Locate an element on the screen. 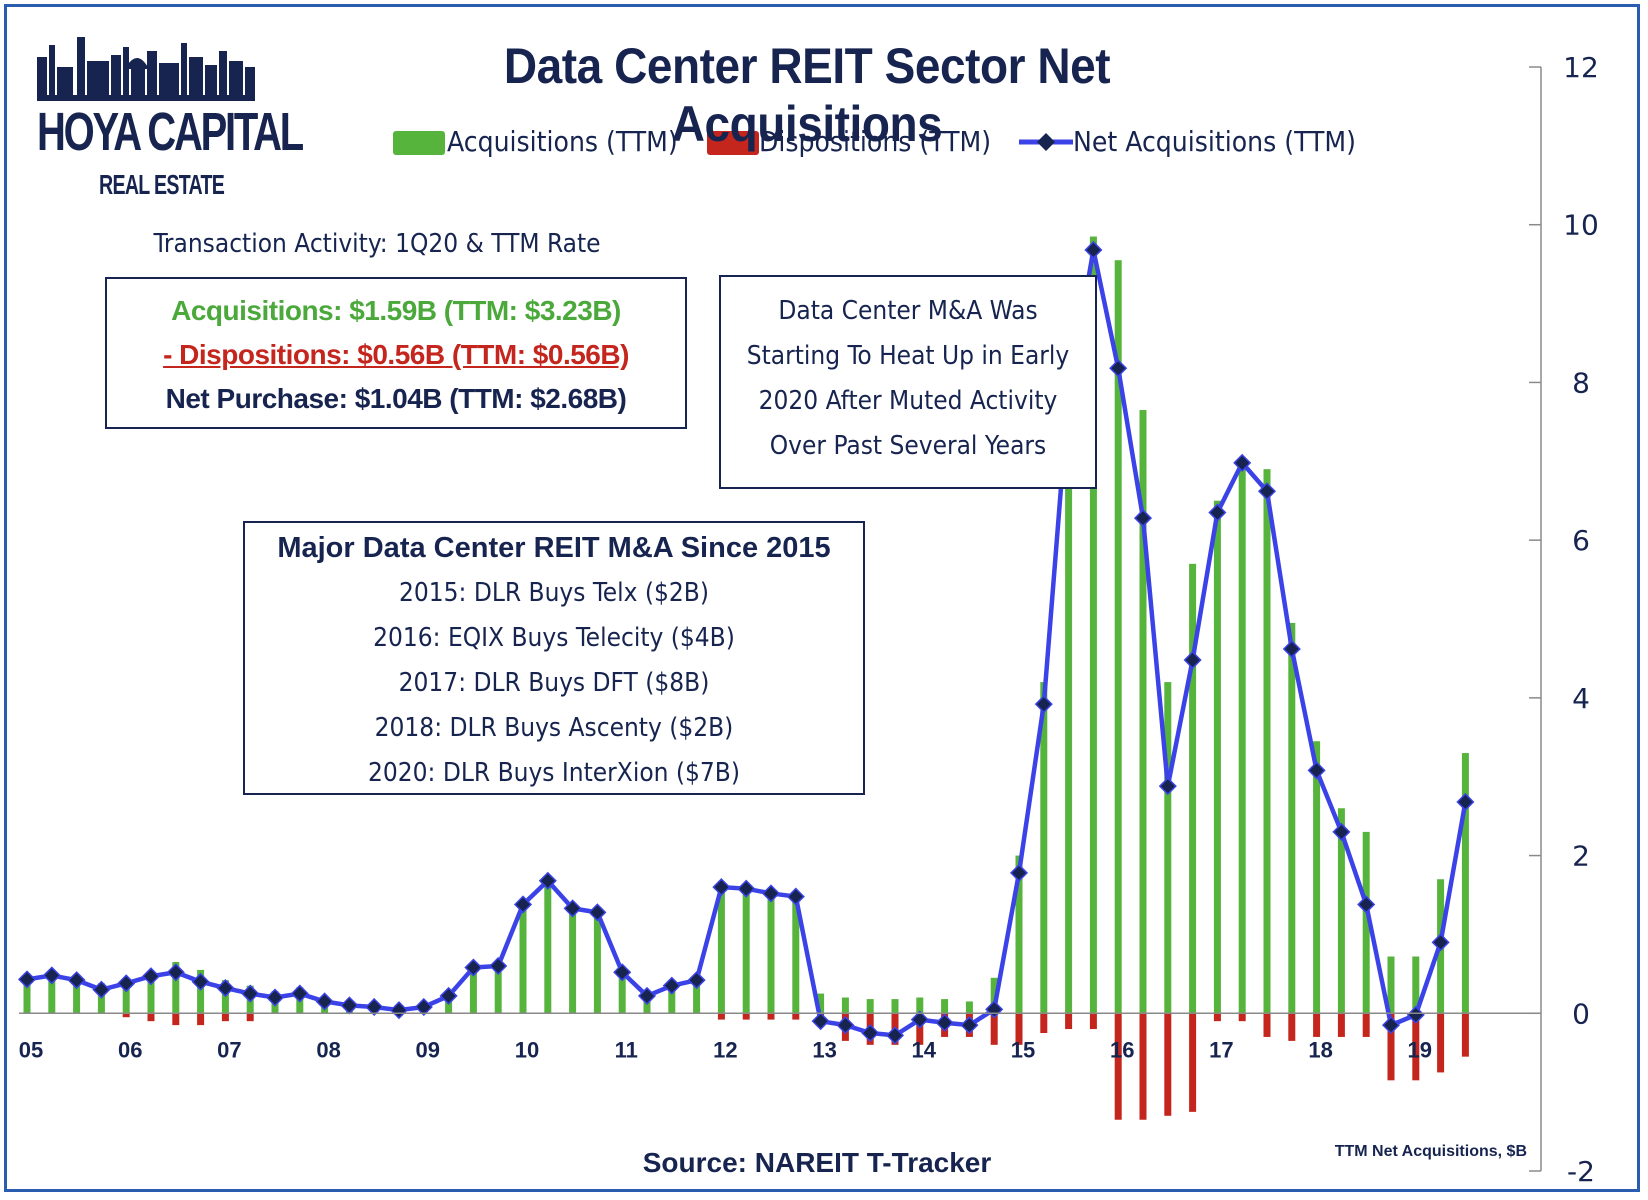  x-tick-label: 07 is located at coordinates (229, 1049).